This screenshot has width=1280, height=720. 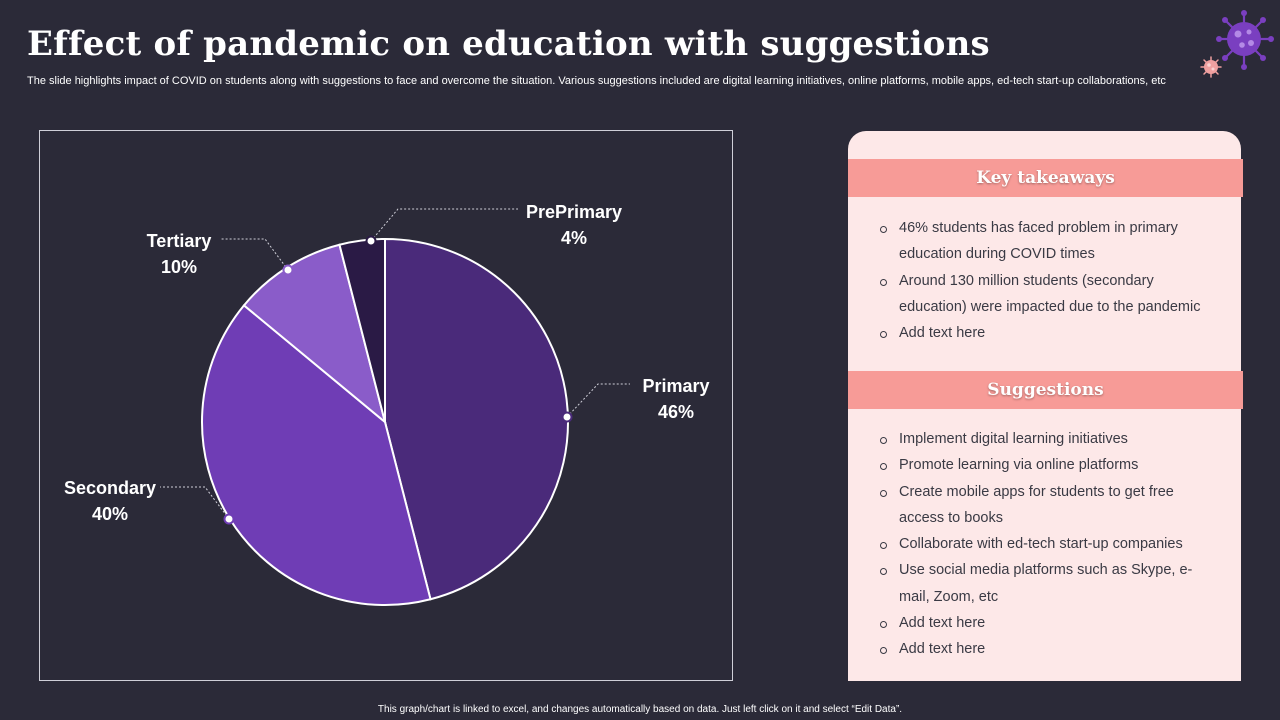 I want to click on pie-label-value: 4%, so click(x=574, y=238).